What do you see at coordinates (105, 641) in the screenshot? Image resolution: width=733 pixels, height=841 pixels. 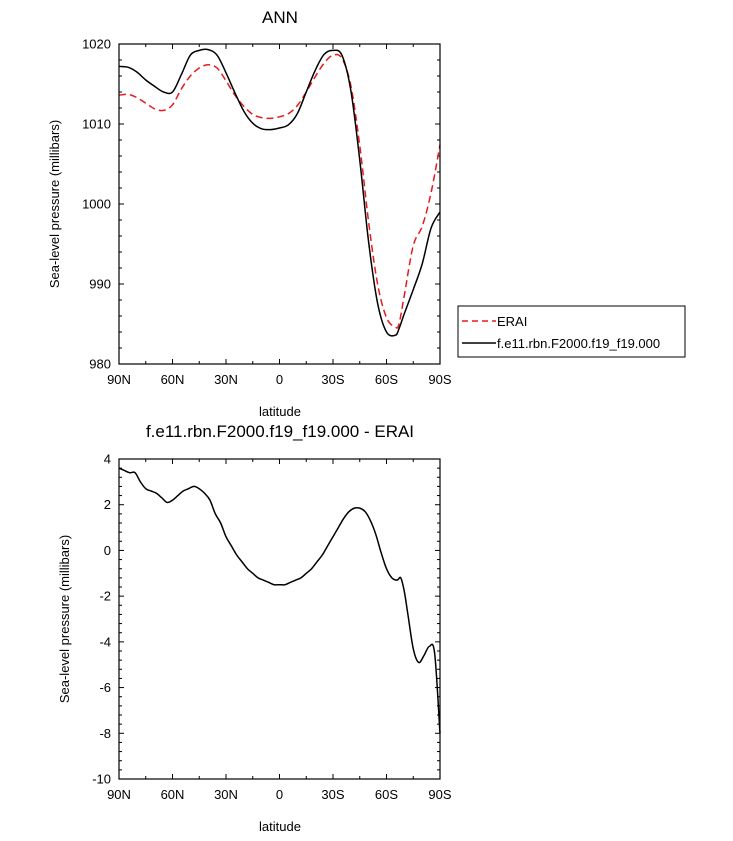 I see `bottom-chart-y-tick-label: -4` at bounding box center [105, 641].